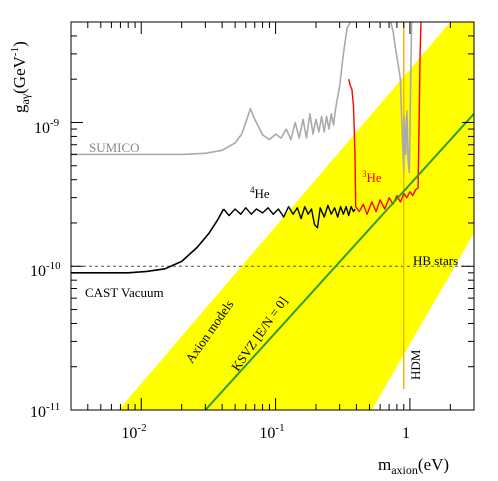 The width and height of the screenshot is (498, 481). What do you see at coordinates (114, 147) in the screenshot?
I see `sumico-label: SUMICO` at bounding box center [114, 147].